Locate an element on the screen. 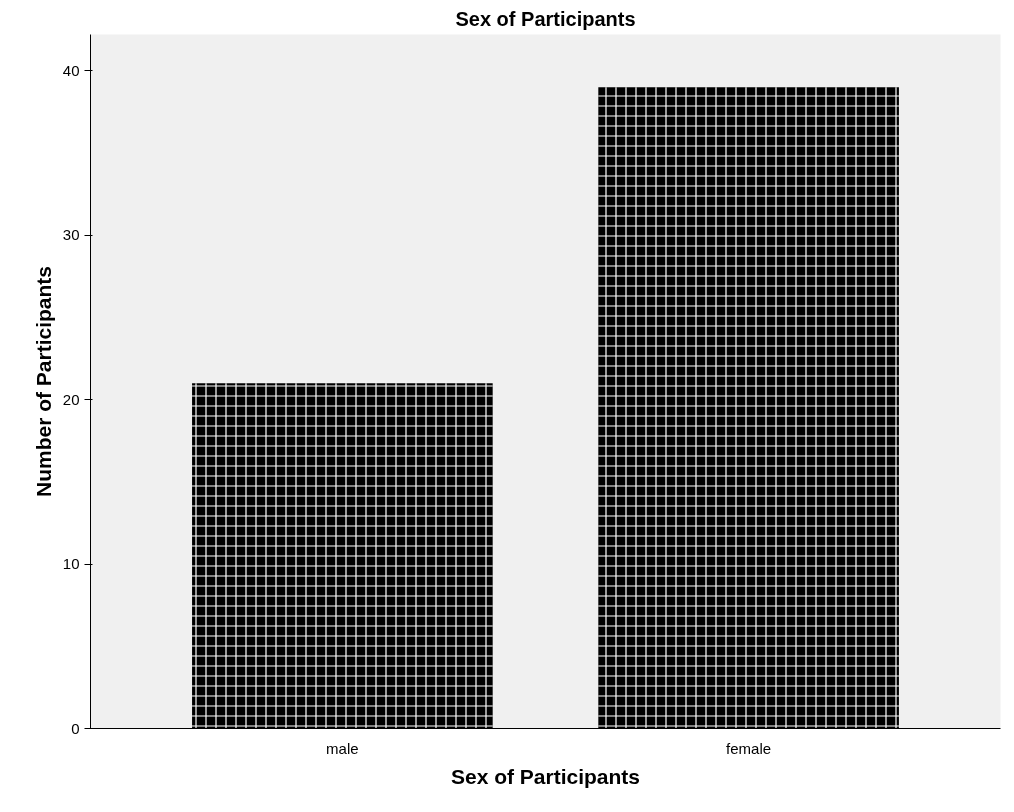  y-tick-label: 10 is located at coordinates (71, 564).